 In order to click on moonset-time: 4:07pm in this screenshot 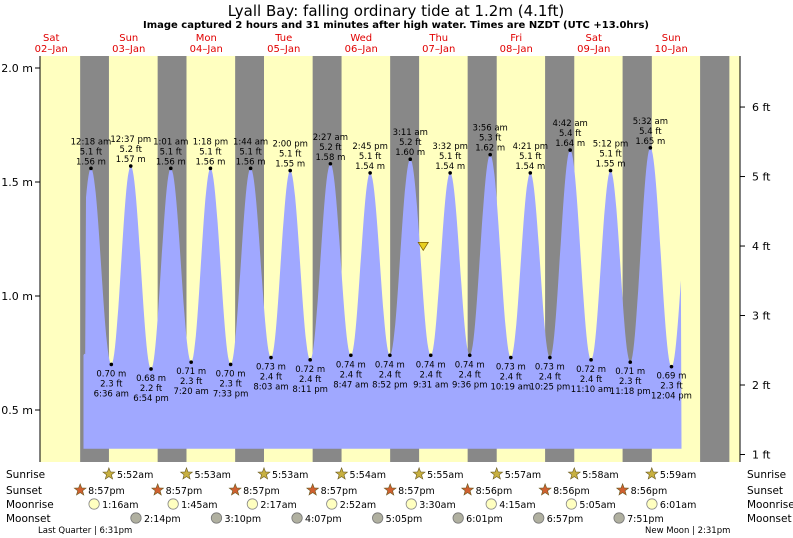, I will do `click(323, 519)`.